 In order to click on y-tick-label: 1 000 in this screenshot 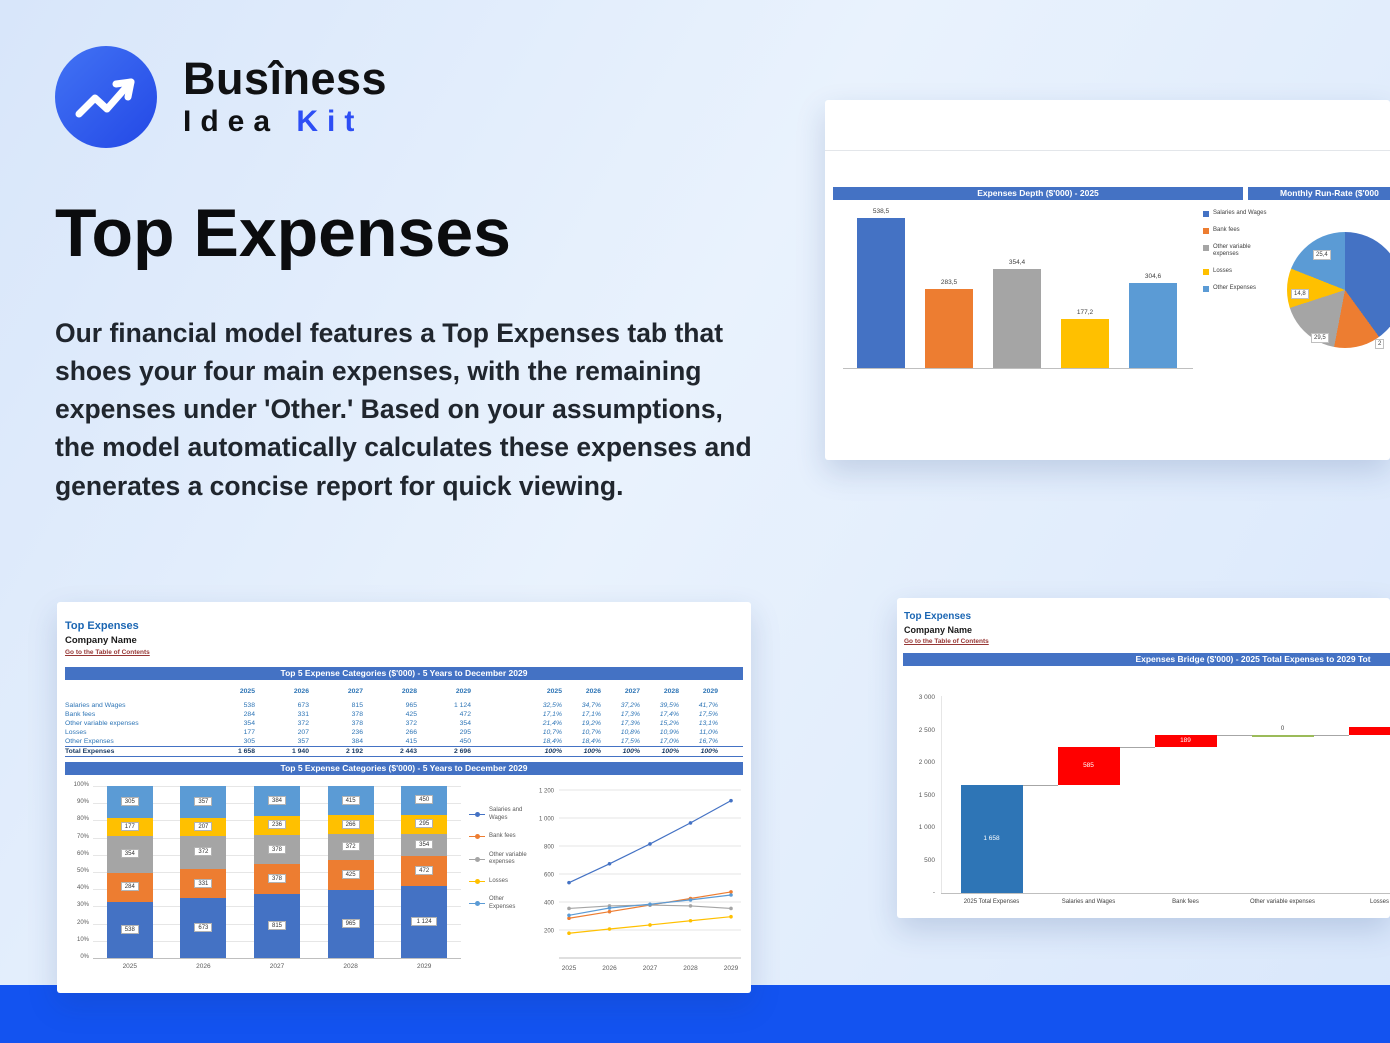, I will do `click(926, 827)`.